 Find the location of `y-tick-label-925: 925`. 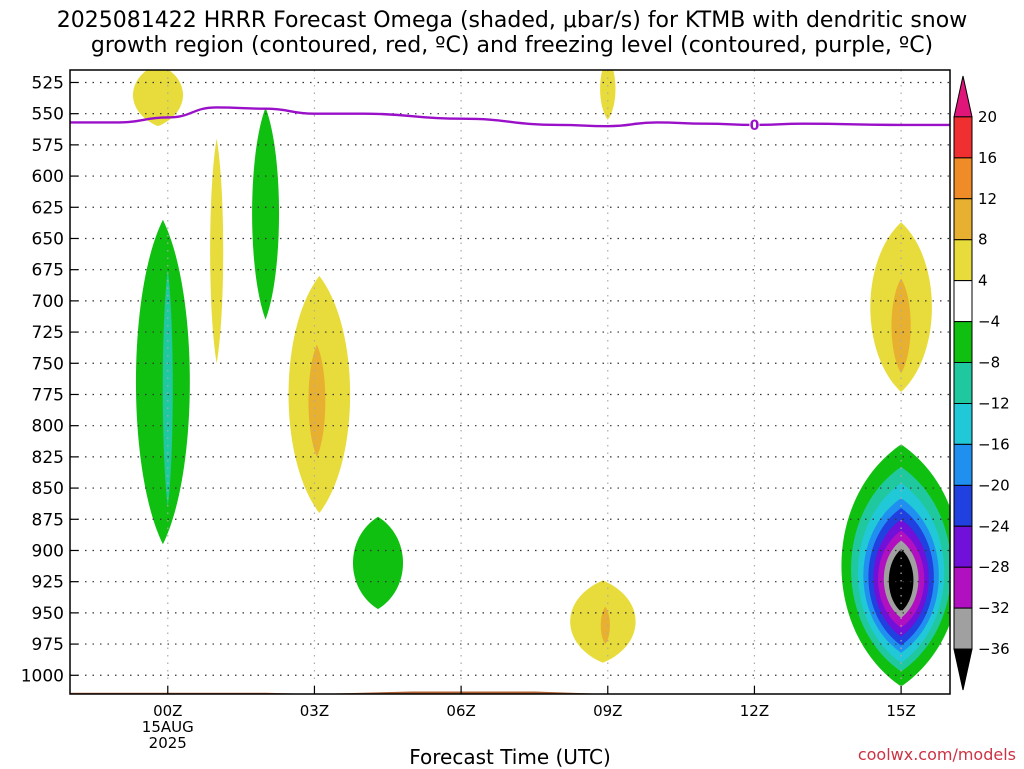

y-tick-label-925: 925 is located at coordinates (48, 583).